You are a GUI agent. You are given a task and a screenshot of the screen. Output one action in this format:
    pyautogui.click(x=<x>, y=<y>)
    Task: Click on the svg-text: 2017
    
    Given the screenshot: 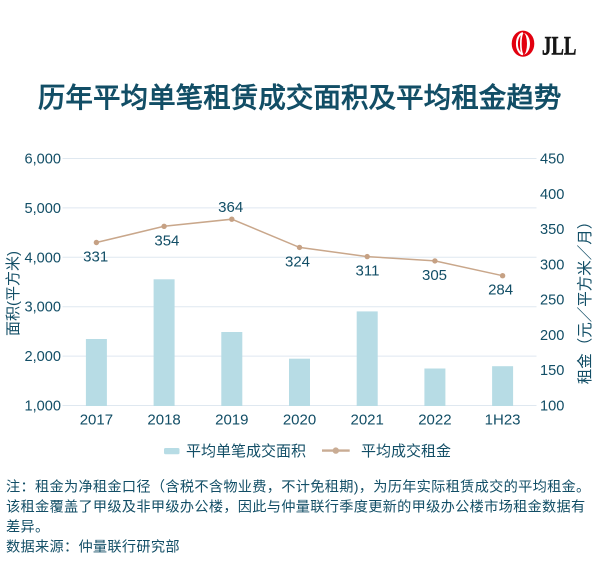 What is the action you would take?
    pyautogui.click(x=96, y=420)
    